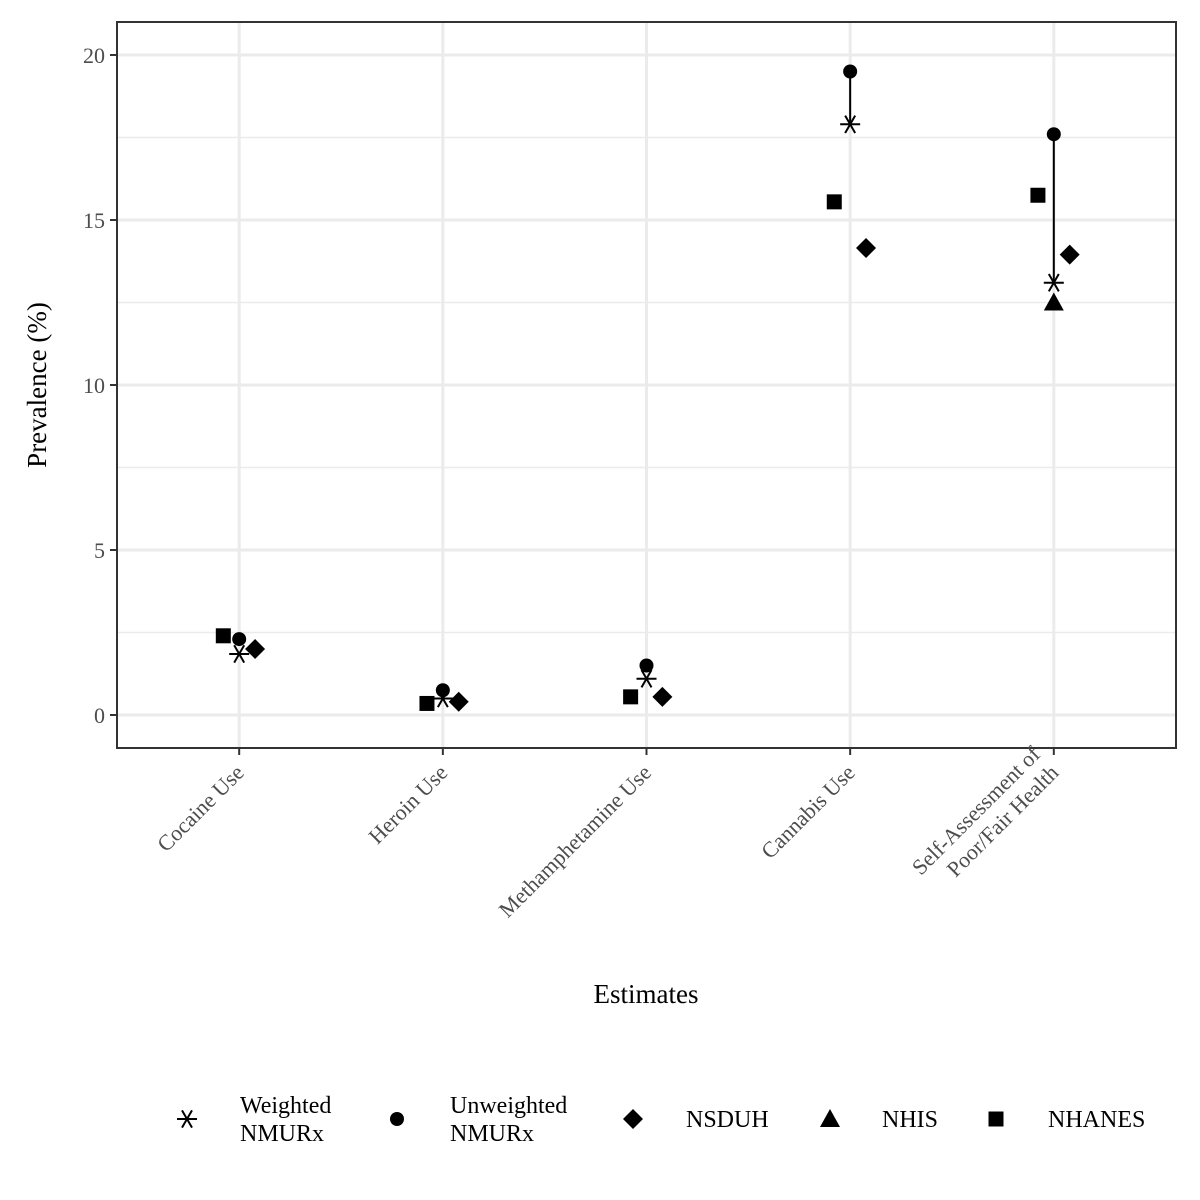 The width and height of the screenshot is (1200, 1200). I want to click on legend-key-circle, so click(397, 1119).